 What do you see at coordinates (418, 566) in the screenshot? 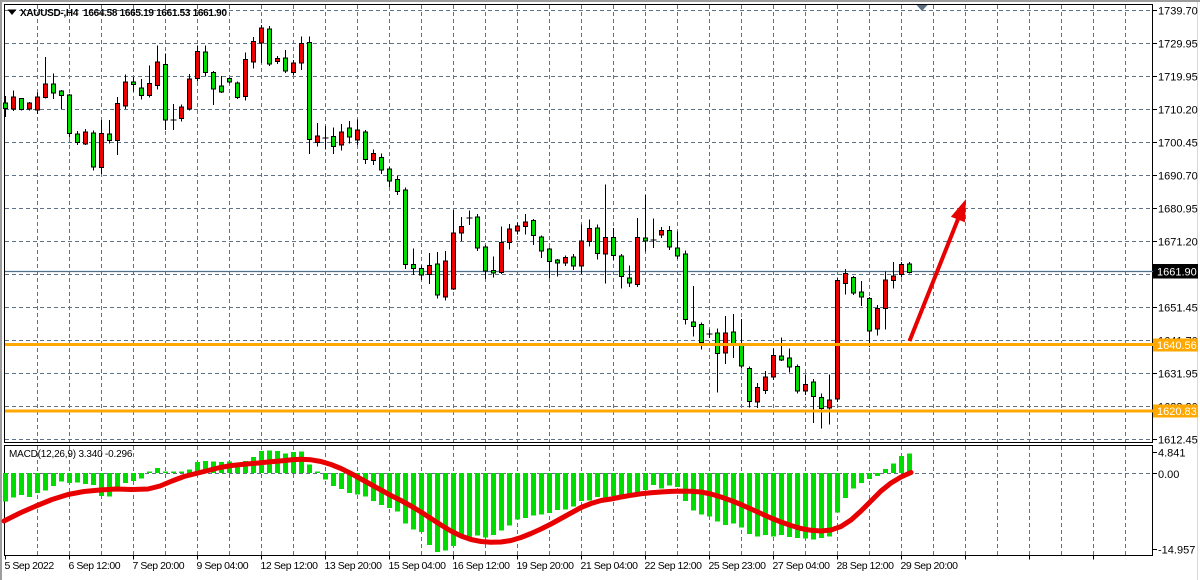
I see `svg-text: 15 Sep 04:00` at bounding box center [418, 566].